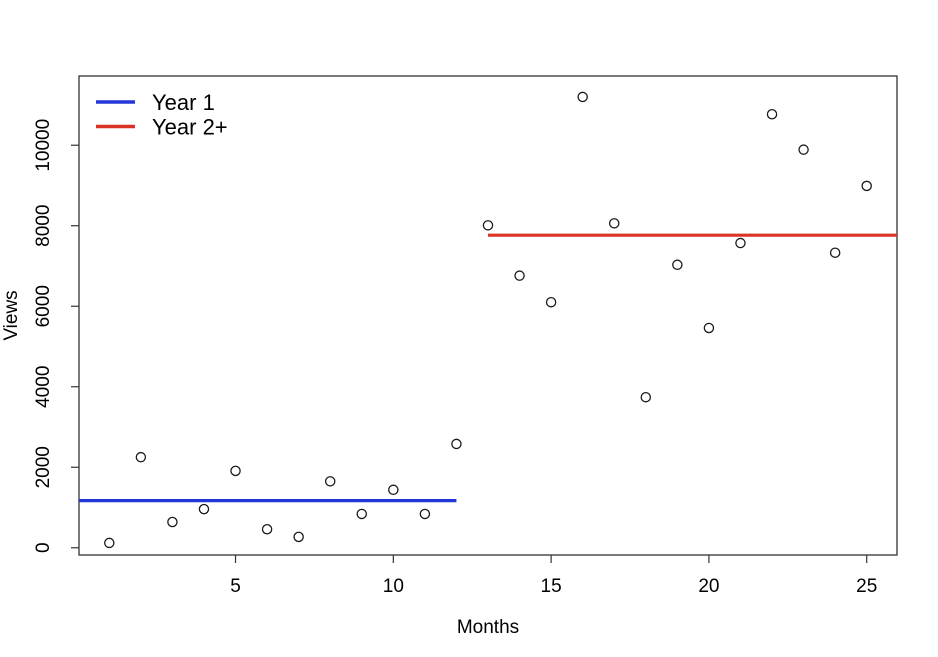 The width and height of the screenshot is (938, 657). I want to click on x-tick-label: 25, so click(866, 586).